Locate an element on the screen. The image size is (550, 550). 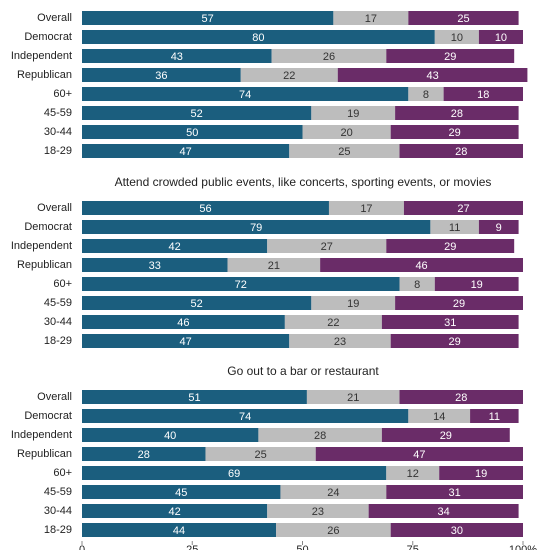
value-label: 8 is located at coordinates (417, 285).